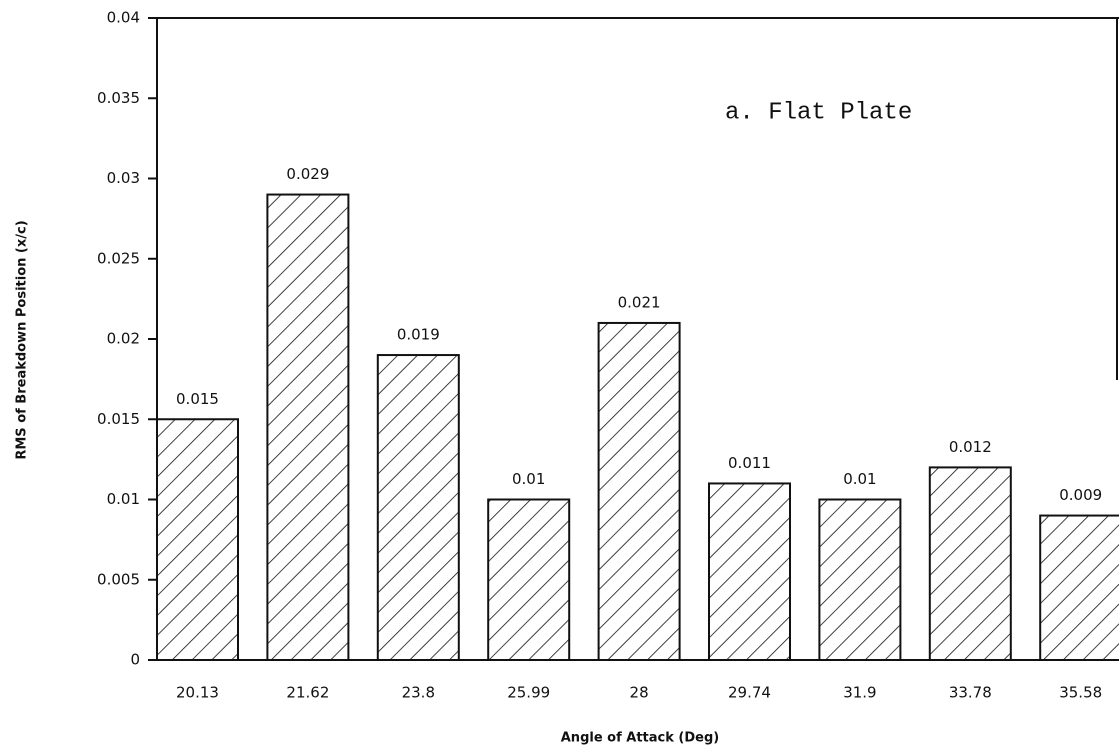 This screenshot has height=755, width=1119. What do you see at coordinates (818, 112) in the screenshot?
I see `annotation: a. Flat Plate` at bounding box center [818, 112].